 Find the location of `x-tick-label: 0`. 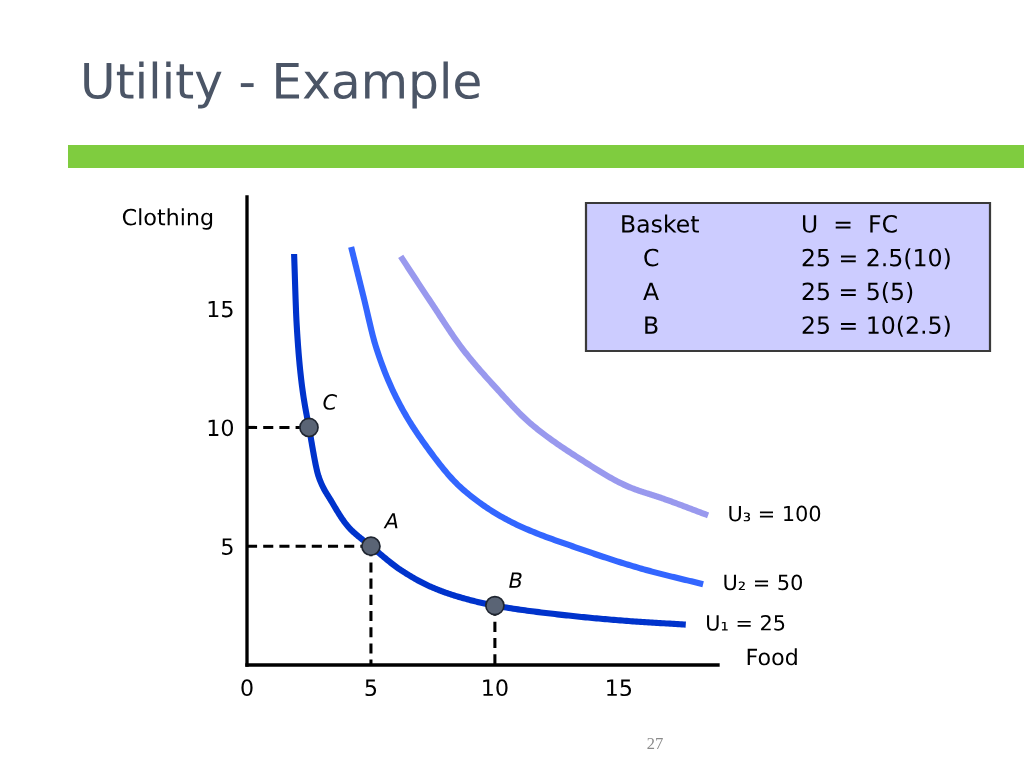

x-tick-label: 0 is located at coordinates (247, 688).